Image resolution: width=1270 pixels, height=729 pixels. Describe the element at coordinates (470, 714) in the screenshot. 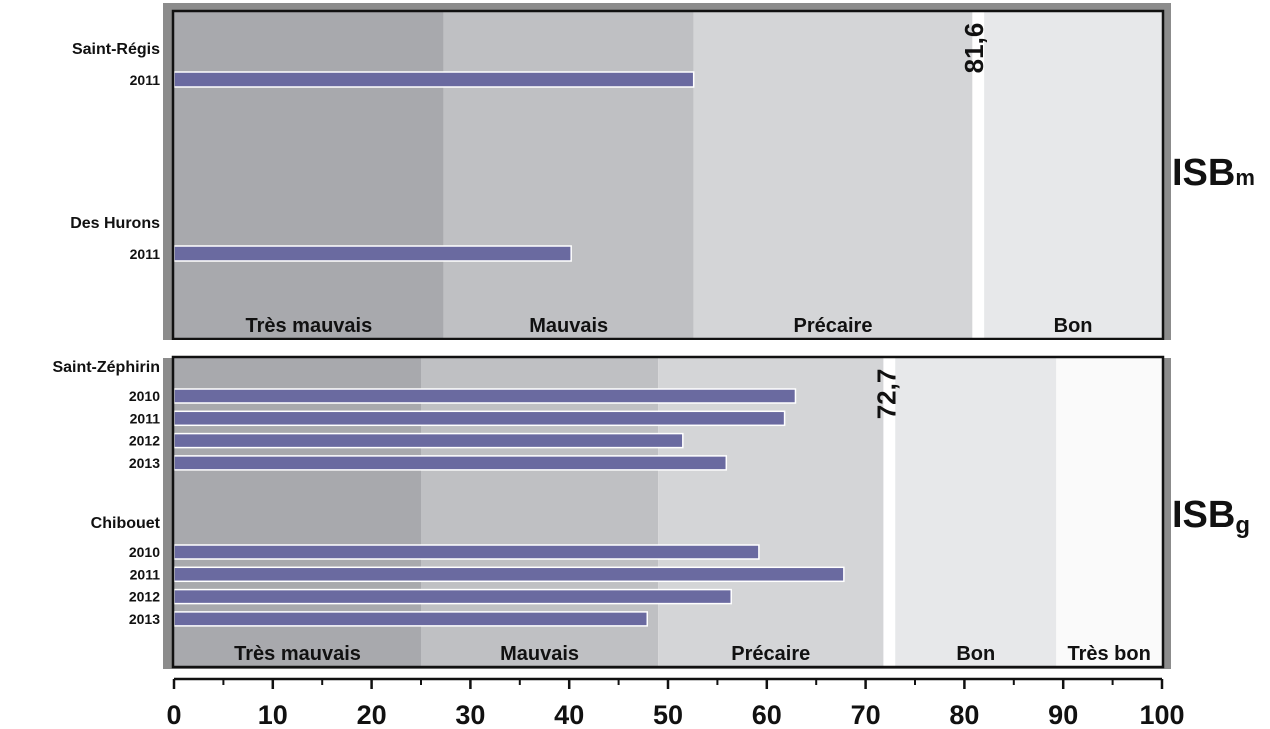

I see `x-tick-label: 30` at that location.